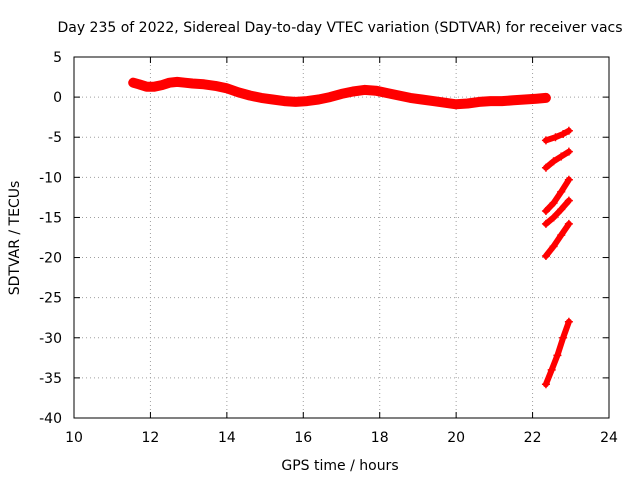 Image resolution: width=640 pixels, height=480 pixels. What do you see at coordinates (50, 299) in the screenshot?
I see `y-tick-label: -25` at bounding box center [50, 299].